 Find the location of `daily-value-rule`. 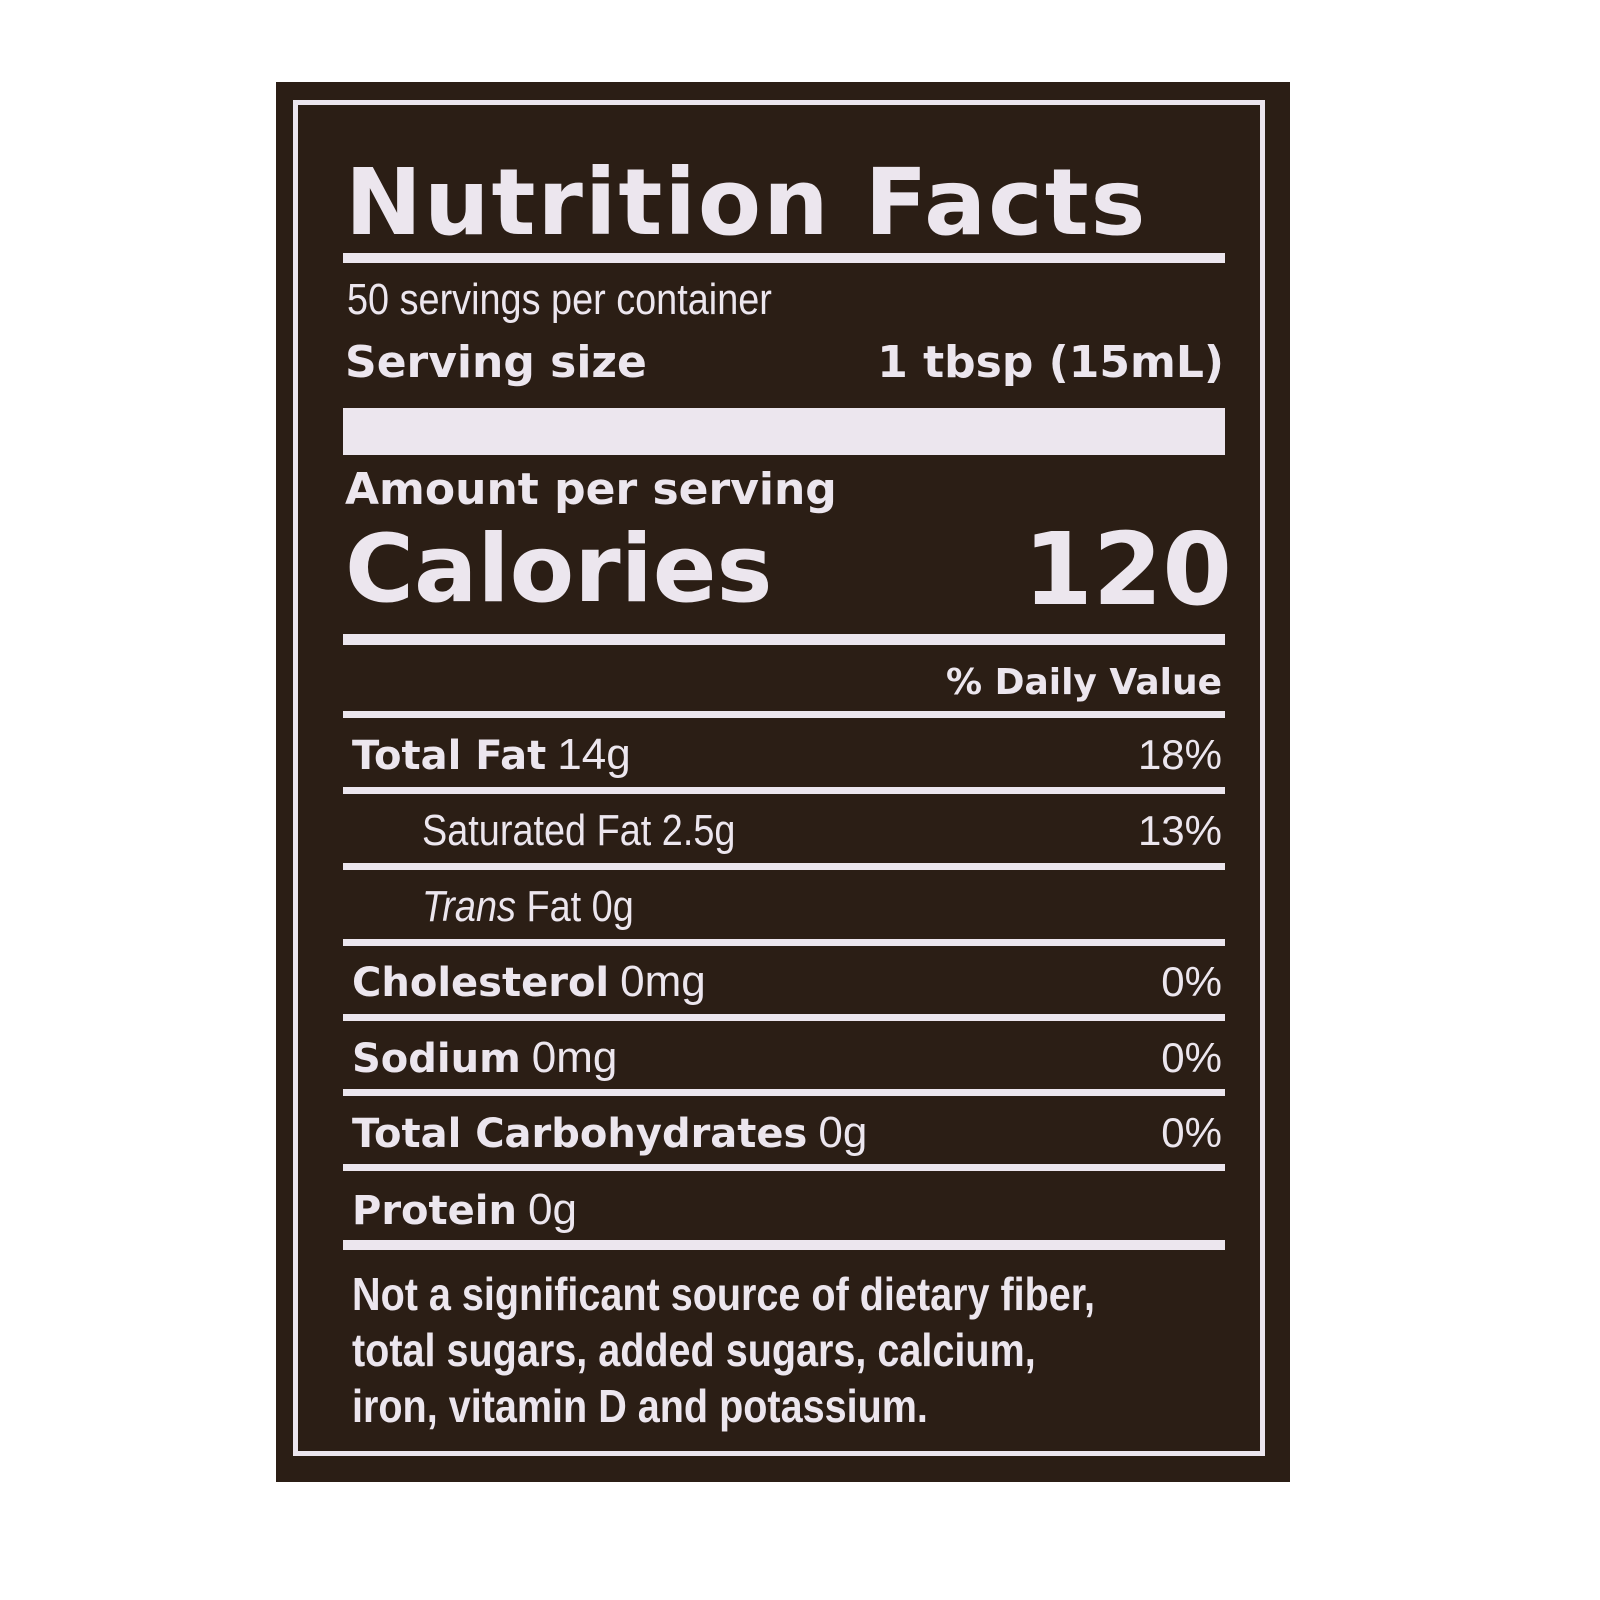

daily-value-rule is located at coordinates (784, 714).